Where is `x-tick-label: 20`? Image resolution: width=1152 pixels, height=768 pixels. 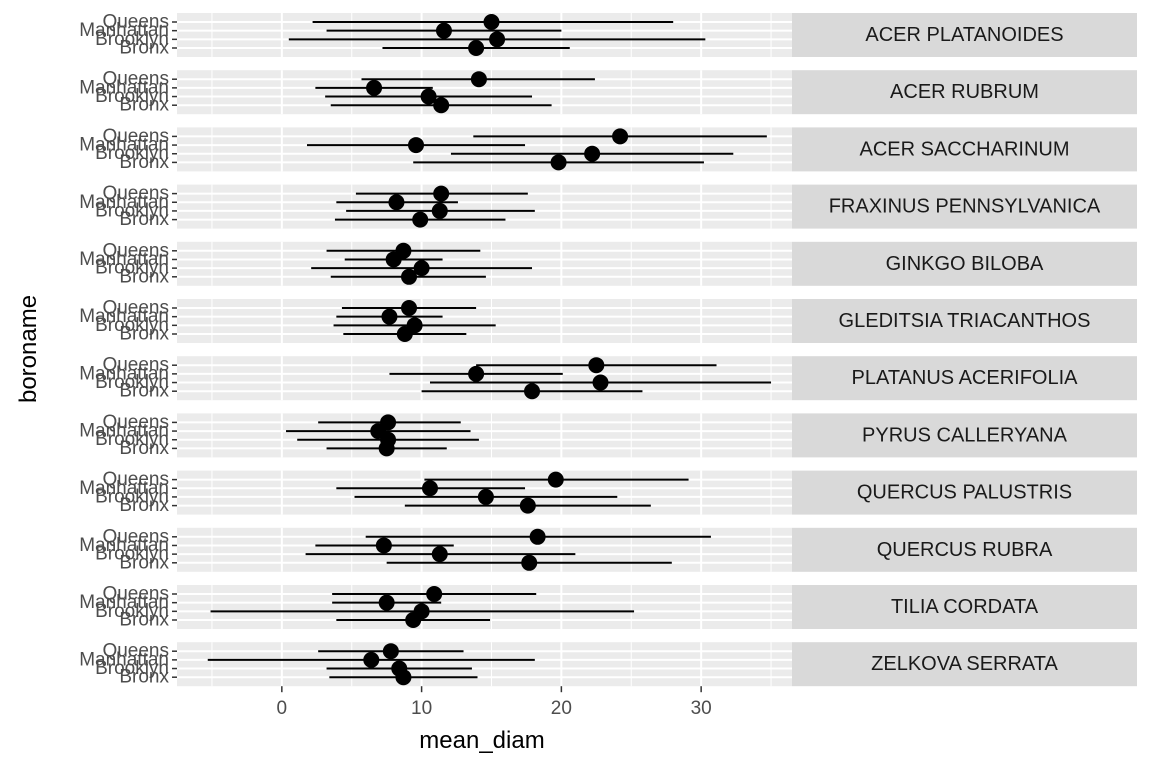 x-tick-label: 20 is located at coordinates (561, 708).